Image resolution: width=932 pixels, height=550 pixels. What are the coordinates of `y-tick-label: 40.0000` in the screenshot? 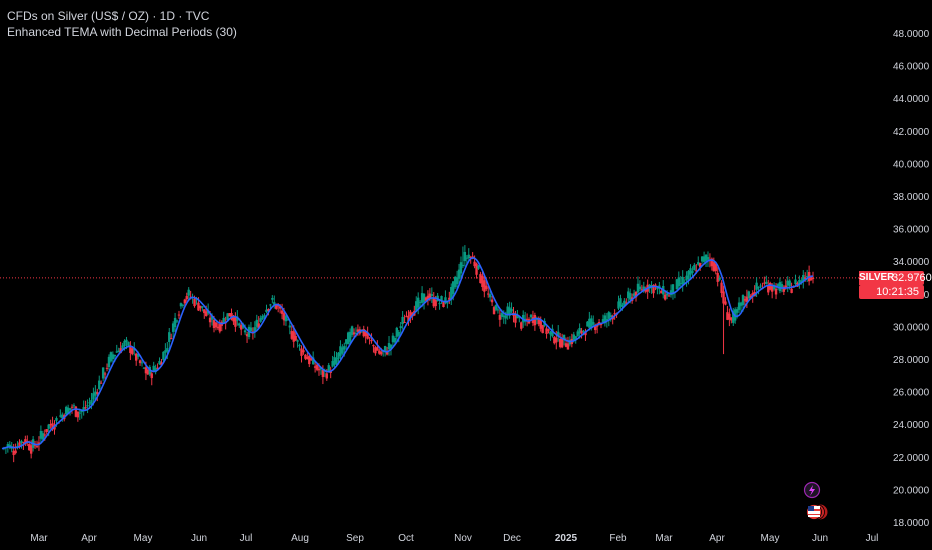 It's located at (911, 164).